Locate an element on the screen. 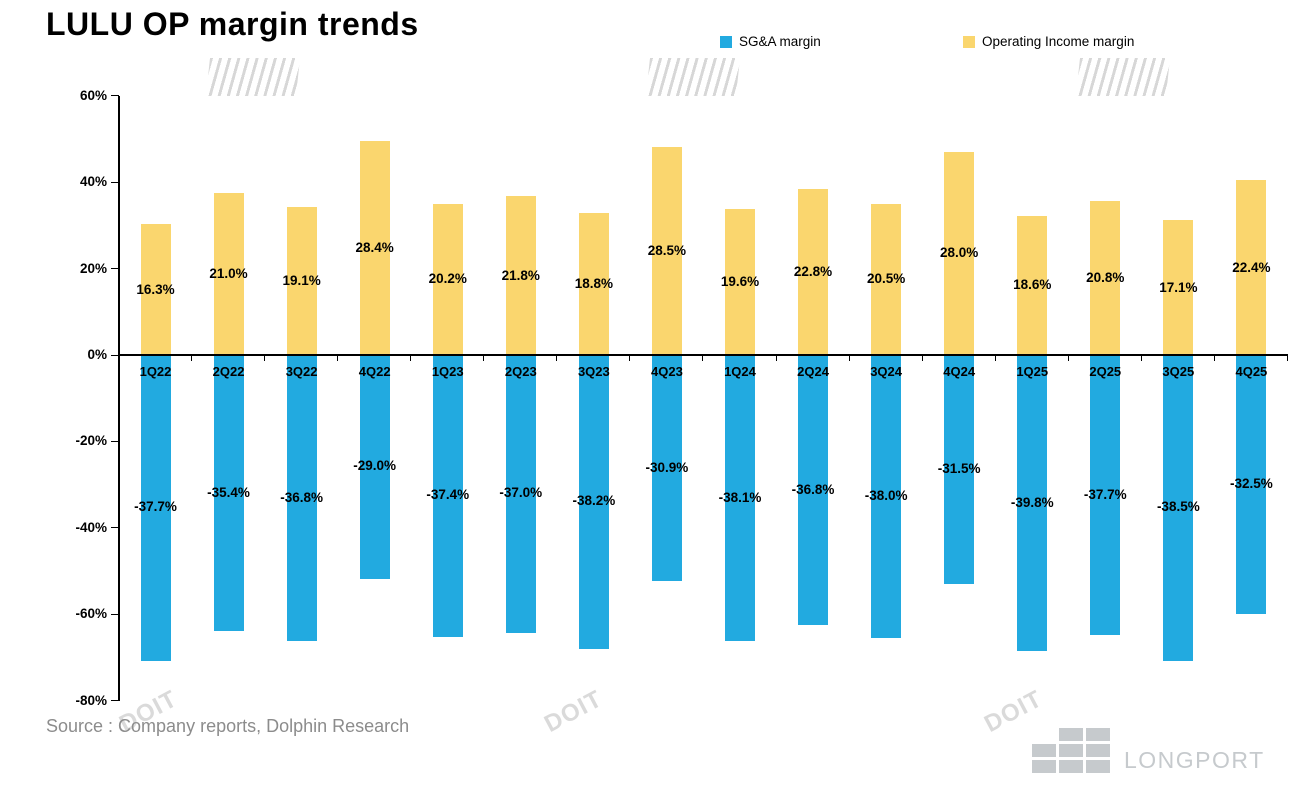  x-axis-category-label: 3Q25 is located at coordinates (1178, 371).